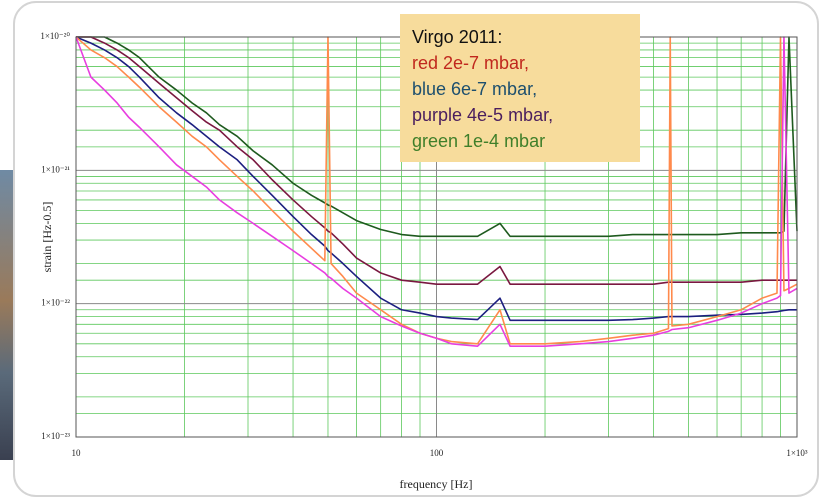 The width and height of the screenshot is (821, 503). I want to click on legend-entry: blue 6e-7 mbar,, so click(474, 89).